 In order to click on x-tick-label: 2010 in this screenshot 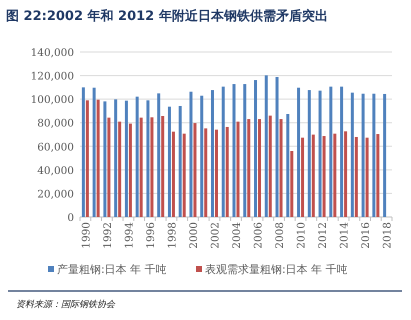, I will do `click(302, 235)`.